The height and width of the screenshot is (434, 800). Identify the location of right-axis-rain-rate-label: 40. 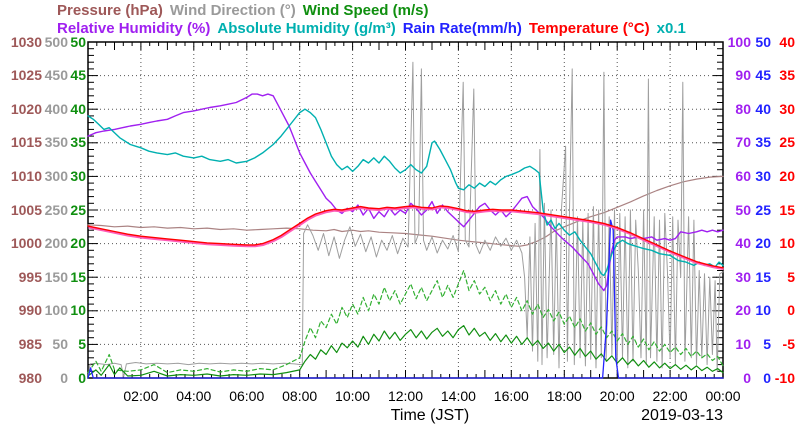
(763, 108).